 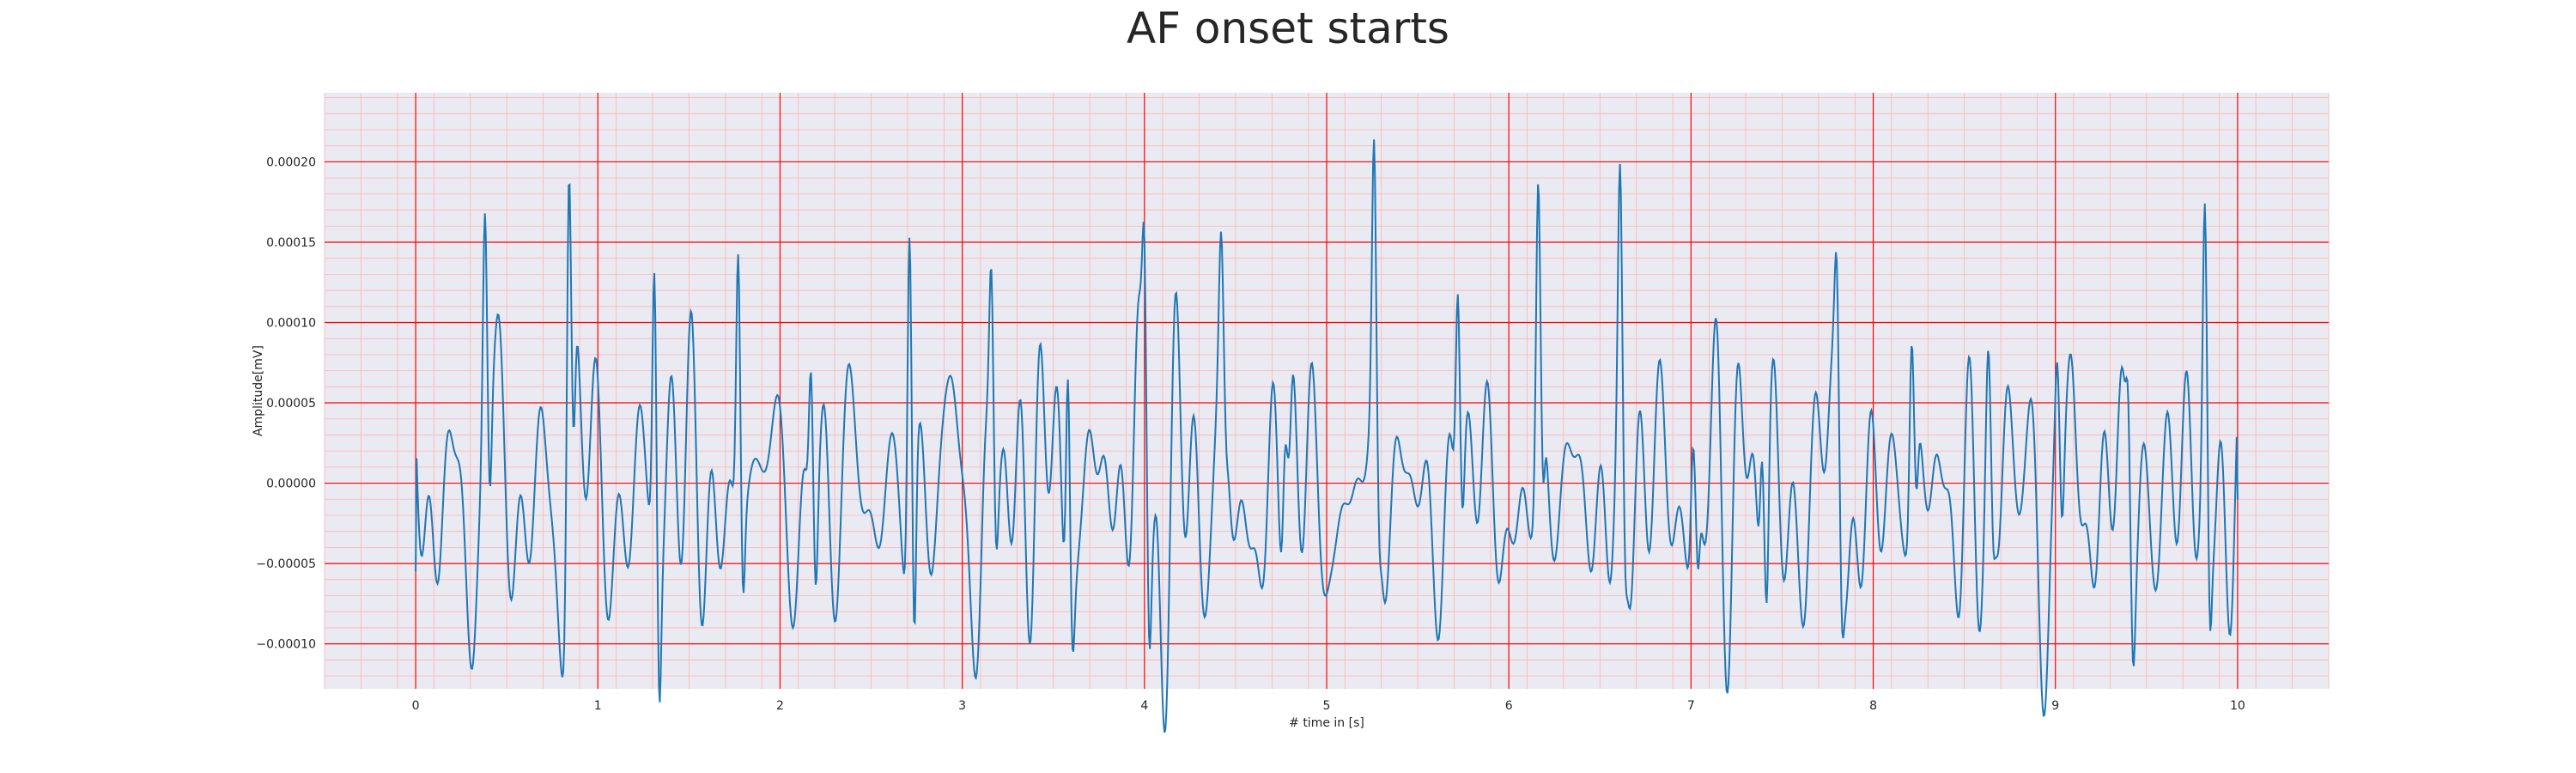 I want to click on y-tick-label: 0.00020, so click(x=291, y=162).